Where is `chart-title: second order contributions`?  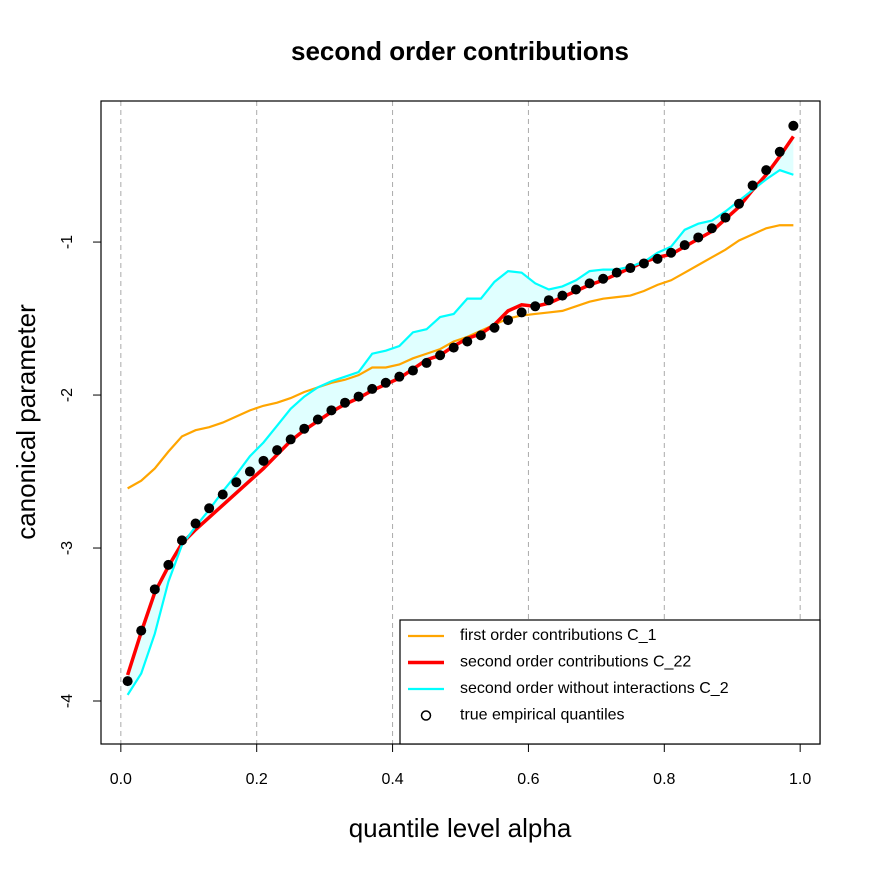
chart-title: second order contributions is located at coordinates (460, 51).